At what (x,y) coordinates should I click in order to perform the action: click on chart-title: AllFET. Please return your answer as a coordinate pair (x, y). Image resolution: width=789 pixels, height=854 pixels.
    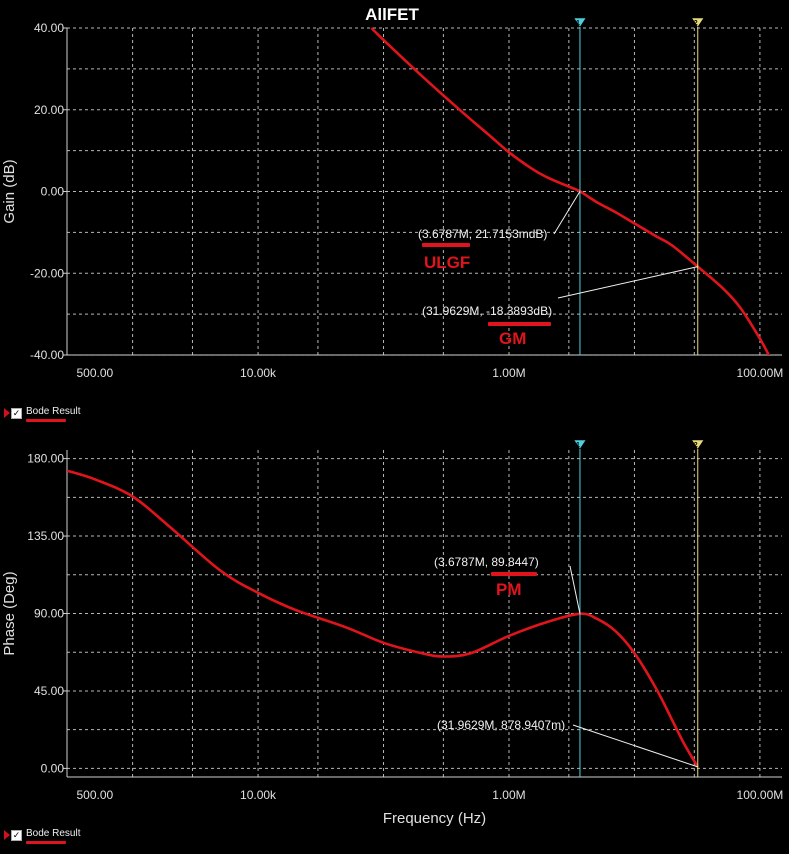
    Looking at the image, I should click on (392, 14).